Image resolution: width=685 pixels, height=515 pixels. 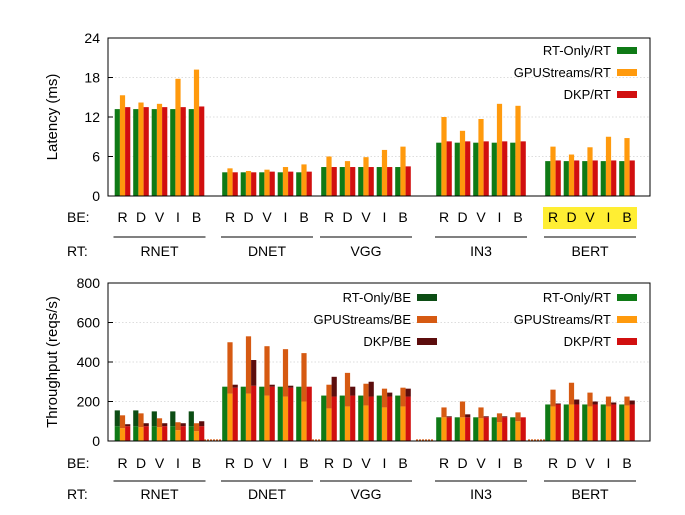 I want to click on throughput-legend-label: GPUStreams/RT, so click(x=562, y=319).